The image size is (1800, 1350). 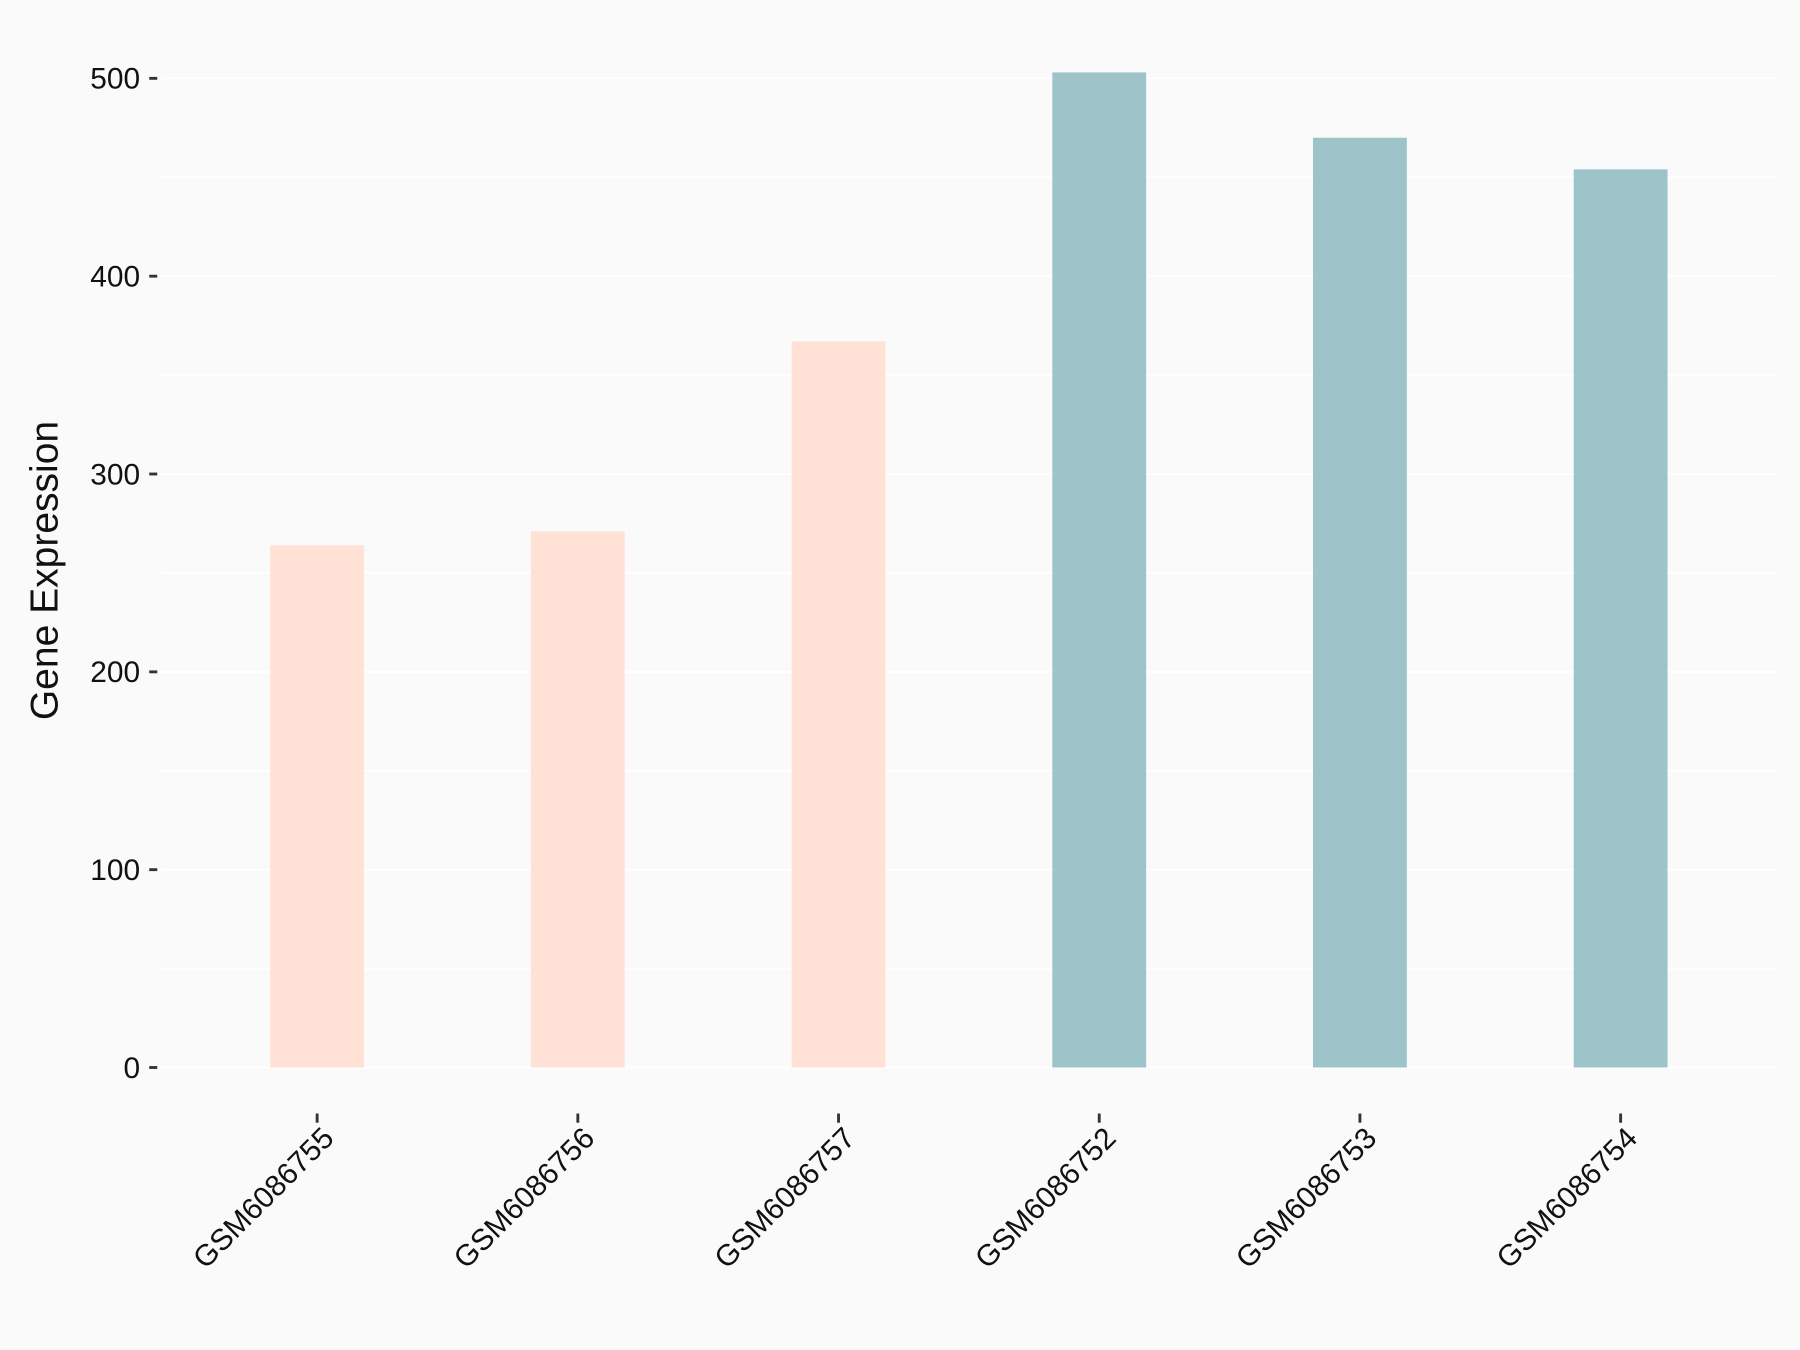 What do you see at coordinates (115, 474) in the screenshot?
I see `y-tick-label: 300` at bounding box center [115, 474].